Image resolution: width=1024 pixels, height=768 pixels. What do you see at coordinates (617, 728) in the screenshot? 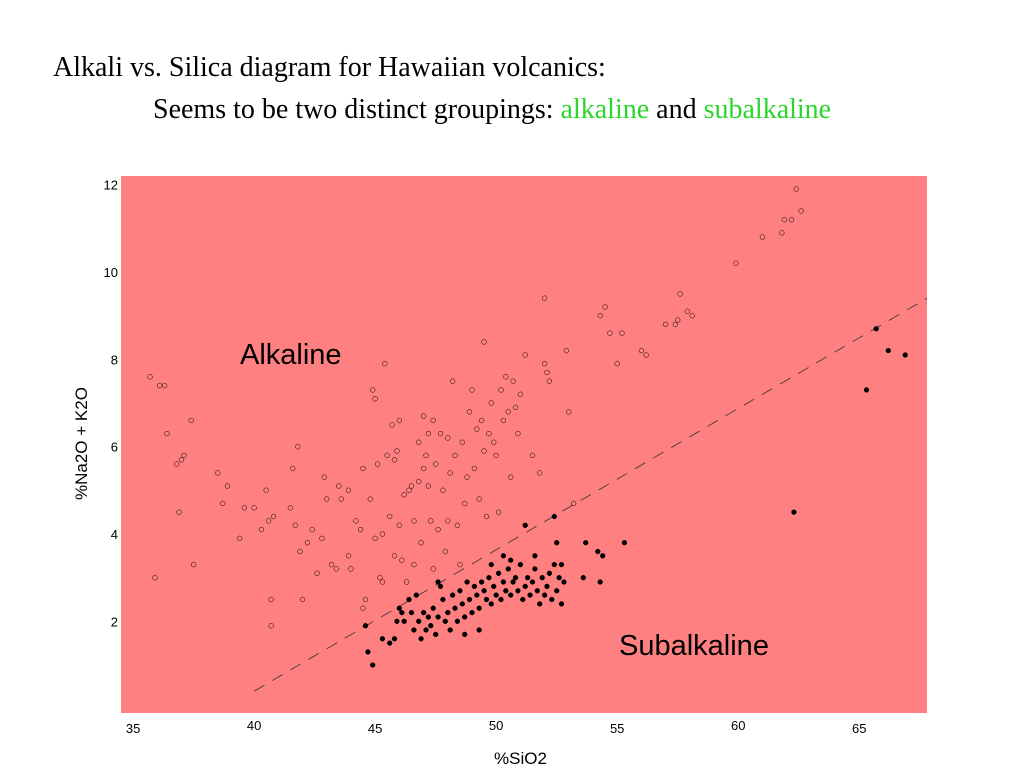
I see `x-tick-label: 55` at bounding box center [617, 728].